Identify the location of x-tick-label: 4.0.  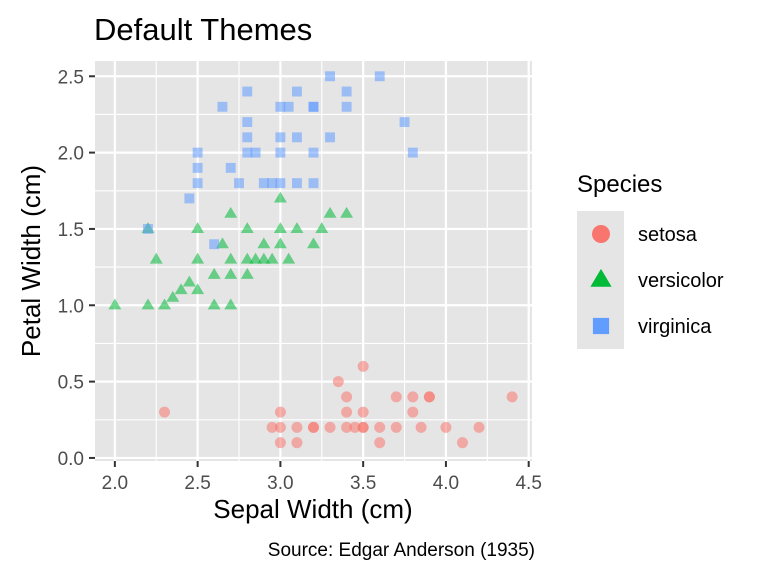
(446, 483).